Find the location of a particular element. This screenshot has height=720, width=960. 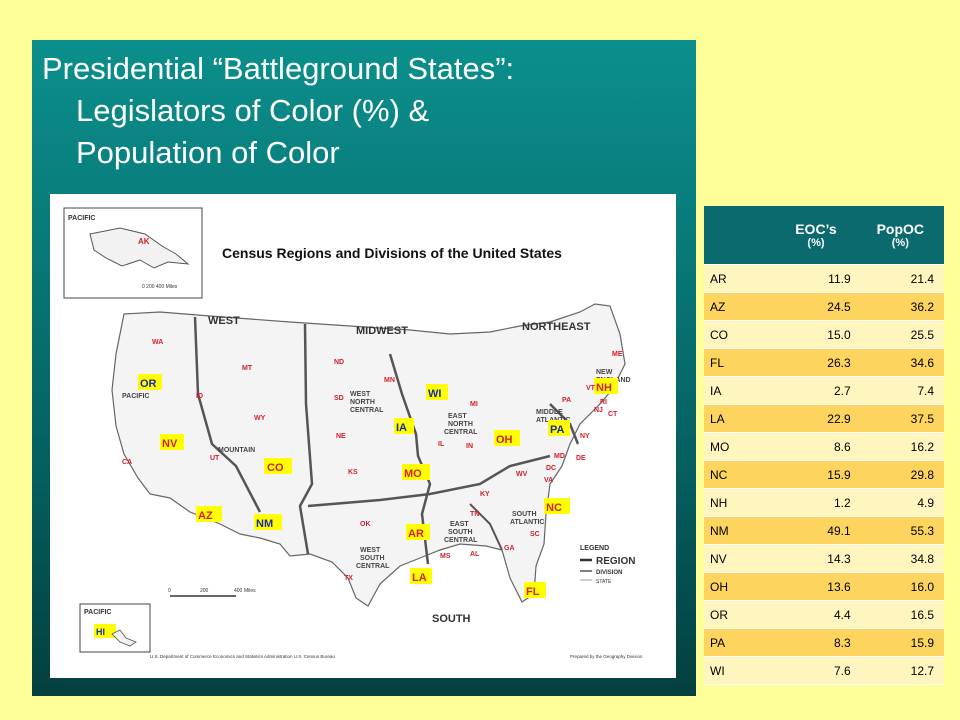

division-label-mountain: MOUNTAIN is located at coordinates (236, 450).